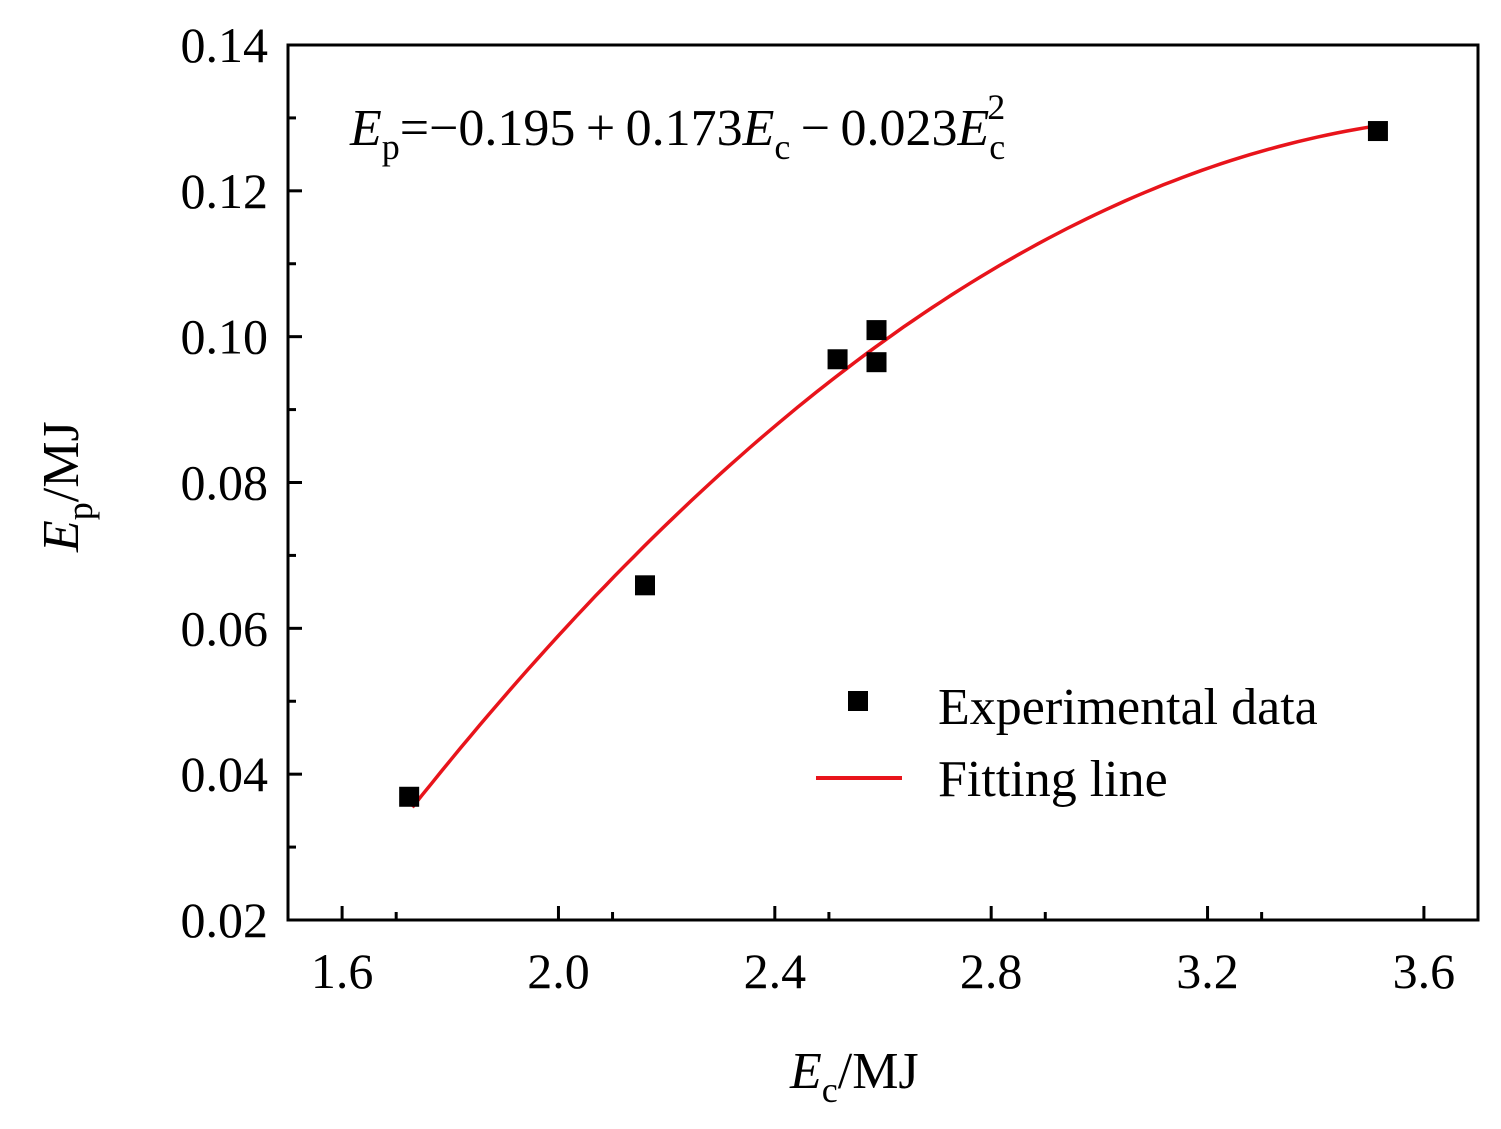  I want to click on x-tick-label: 1.6, so click(342, 971).